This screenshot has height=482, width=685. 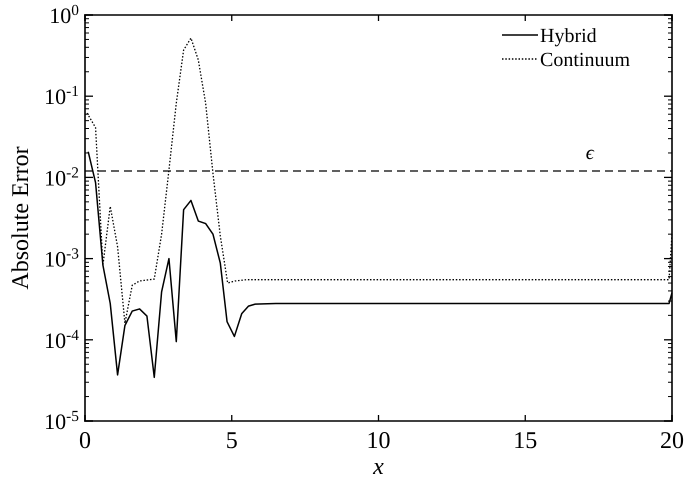 I want to click on y-tick-label: 10$^{-2}$, so click(x=61, y=177).